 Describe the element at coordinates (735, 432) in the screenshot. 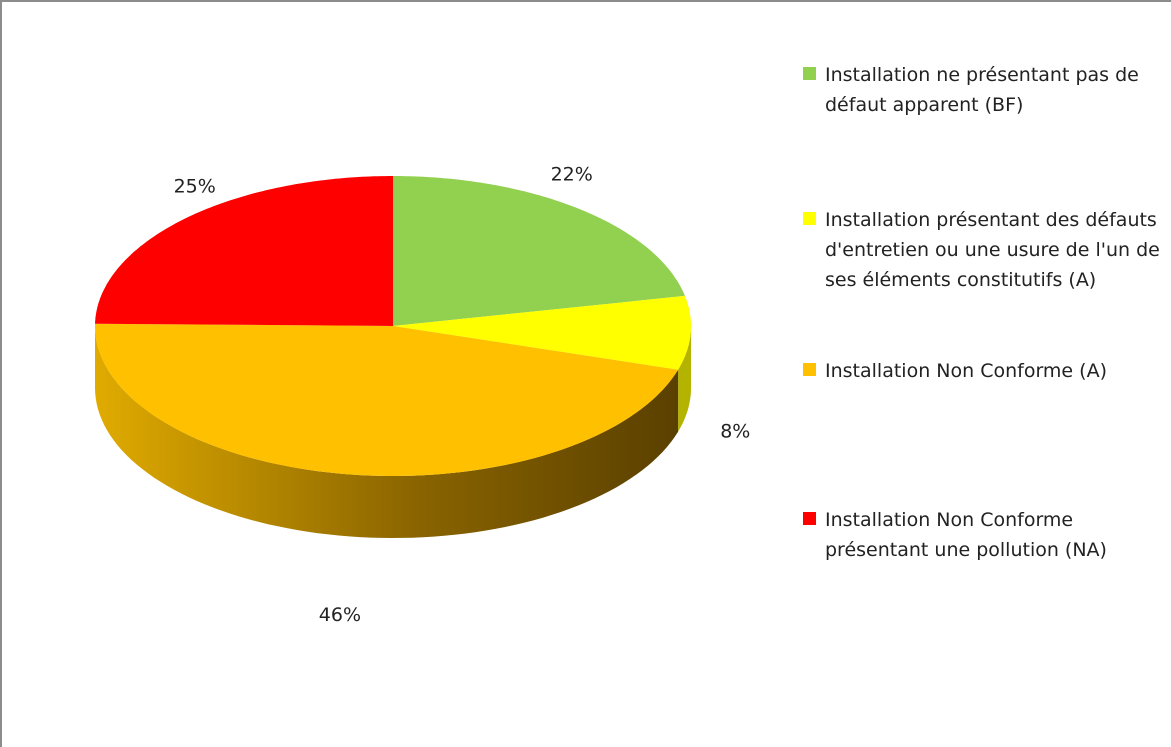

I see `data-label: 8%` at that location.